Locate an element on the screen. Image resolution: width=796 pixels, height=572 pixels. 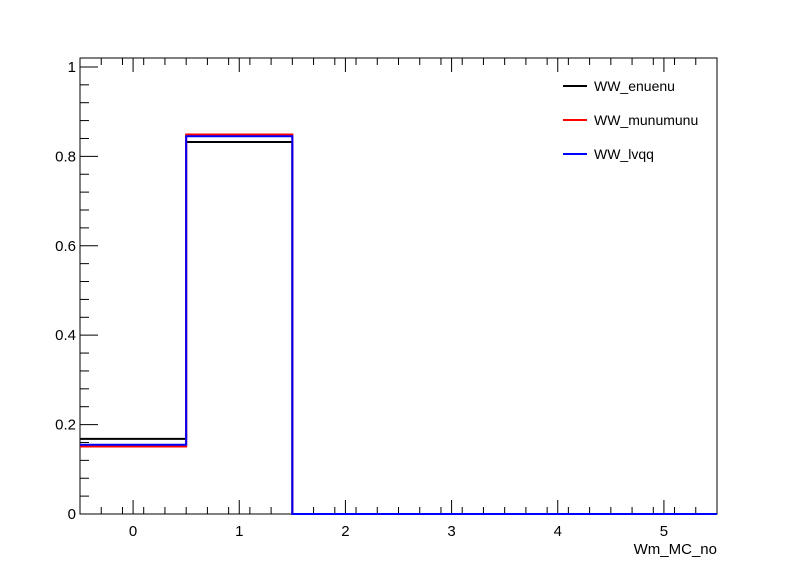
legend: WW_enuenu WW_munumunu WW_lvqq is located at coordinates (630, 120).